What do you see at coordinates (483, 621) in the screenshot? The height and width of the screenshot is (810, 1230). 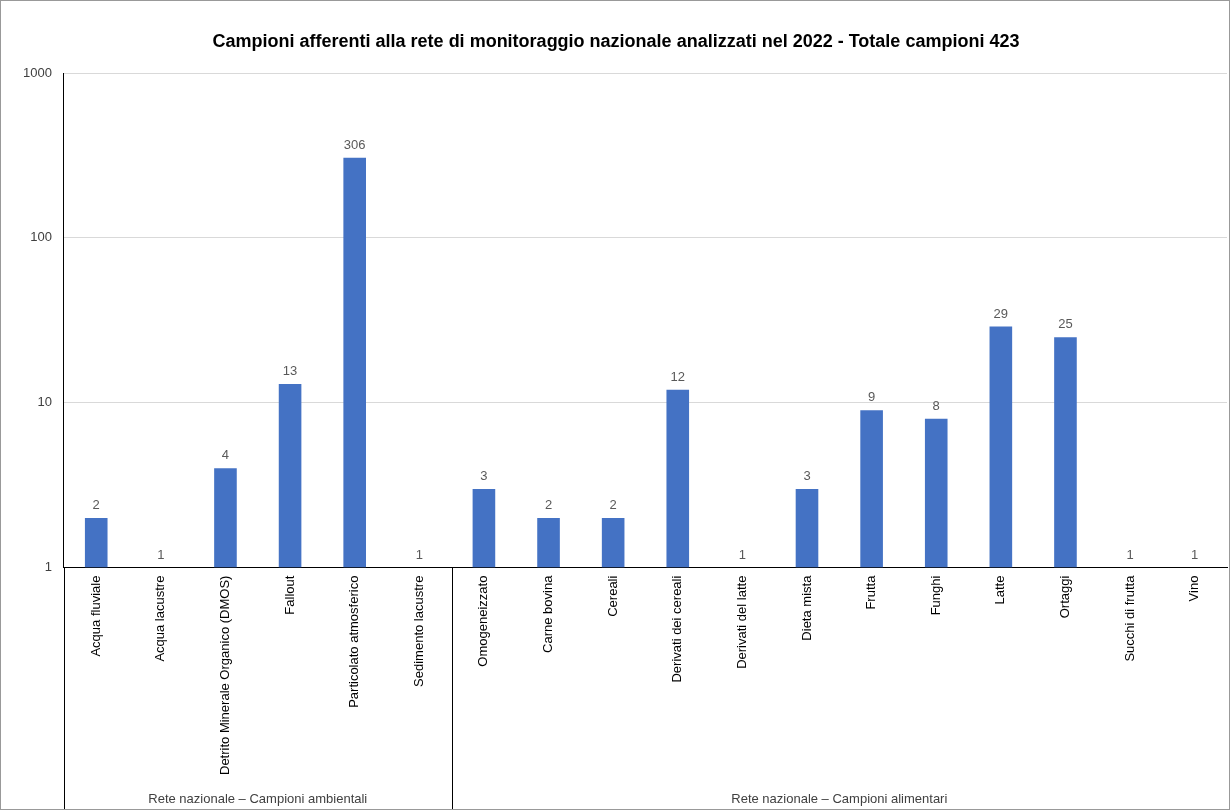 I see `x-tick-label: Omogeneizzato` at bounding box center [483, 621].